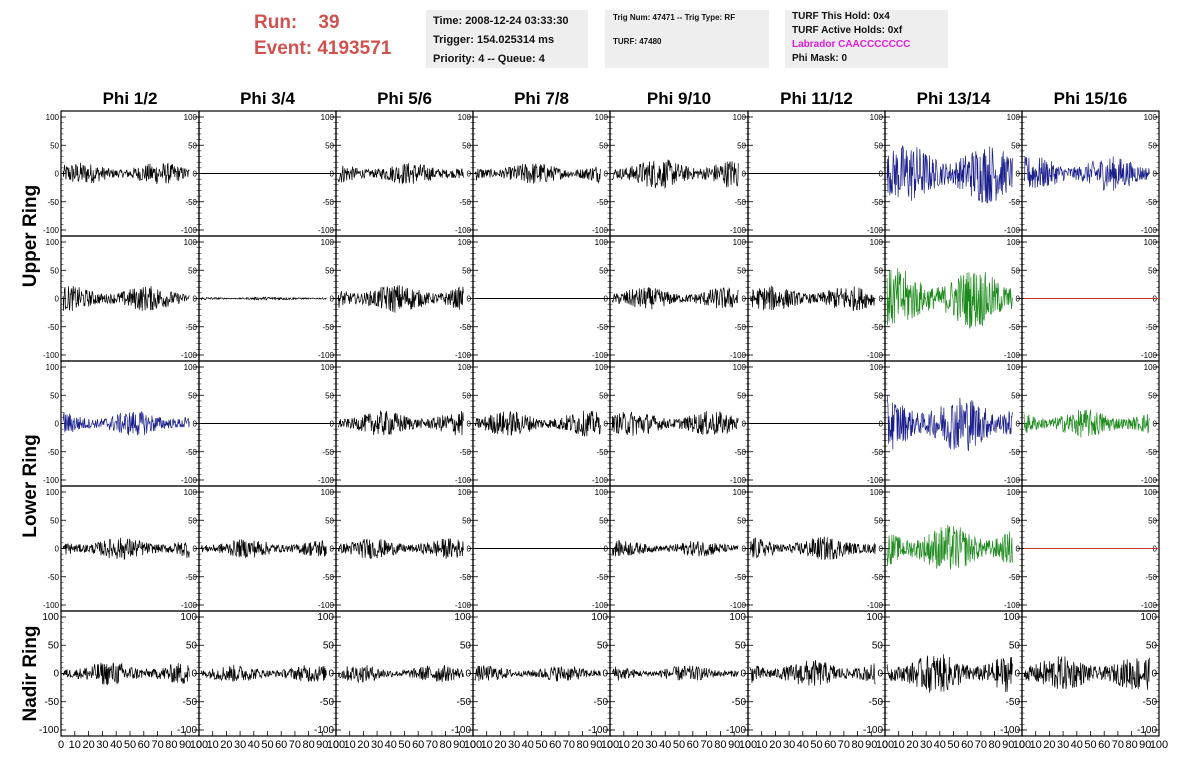 This screenshot has width=1196, height=772. What do you see at coordinates (637, 41) in the screenshot?
I see `turf-text: TURF: 47480` at bounding box center [637, 41].